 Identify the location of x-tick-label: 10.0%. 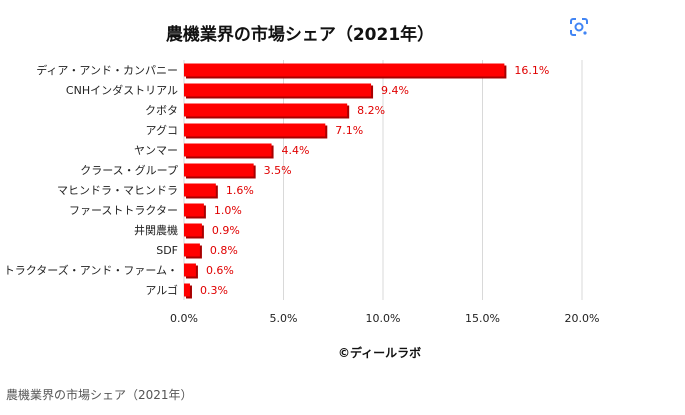
(383, 318).